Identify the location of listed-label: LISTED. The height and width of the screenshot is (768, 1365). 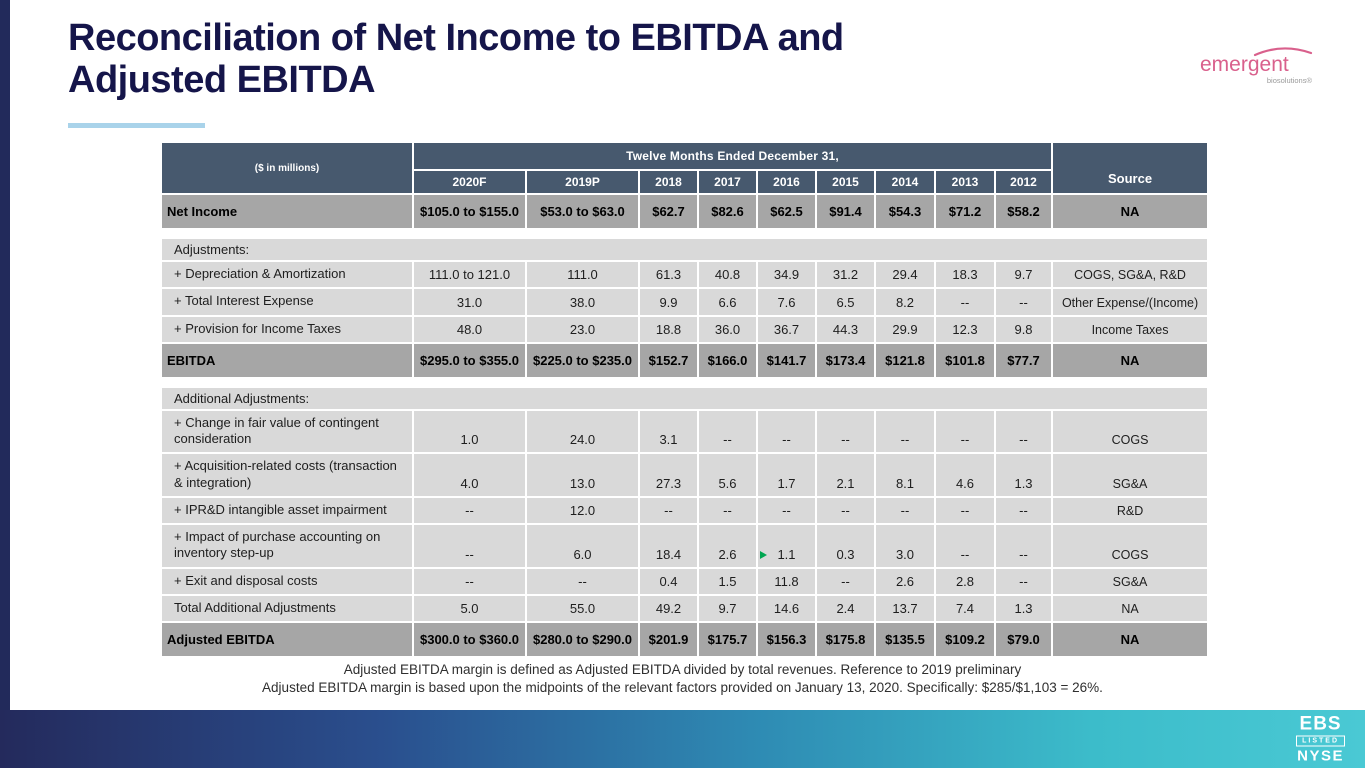
(1320, 741).